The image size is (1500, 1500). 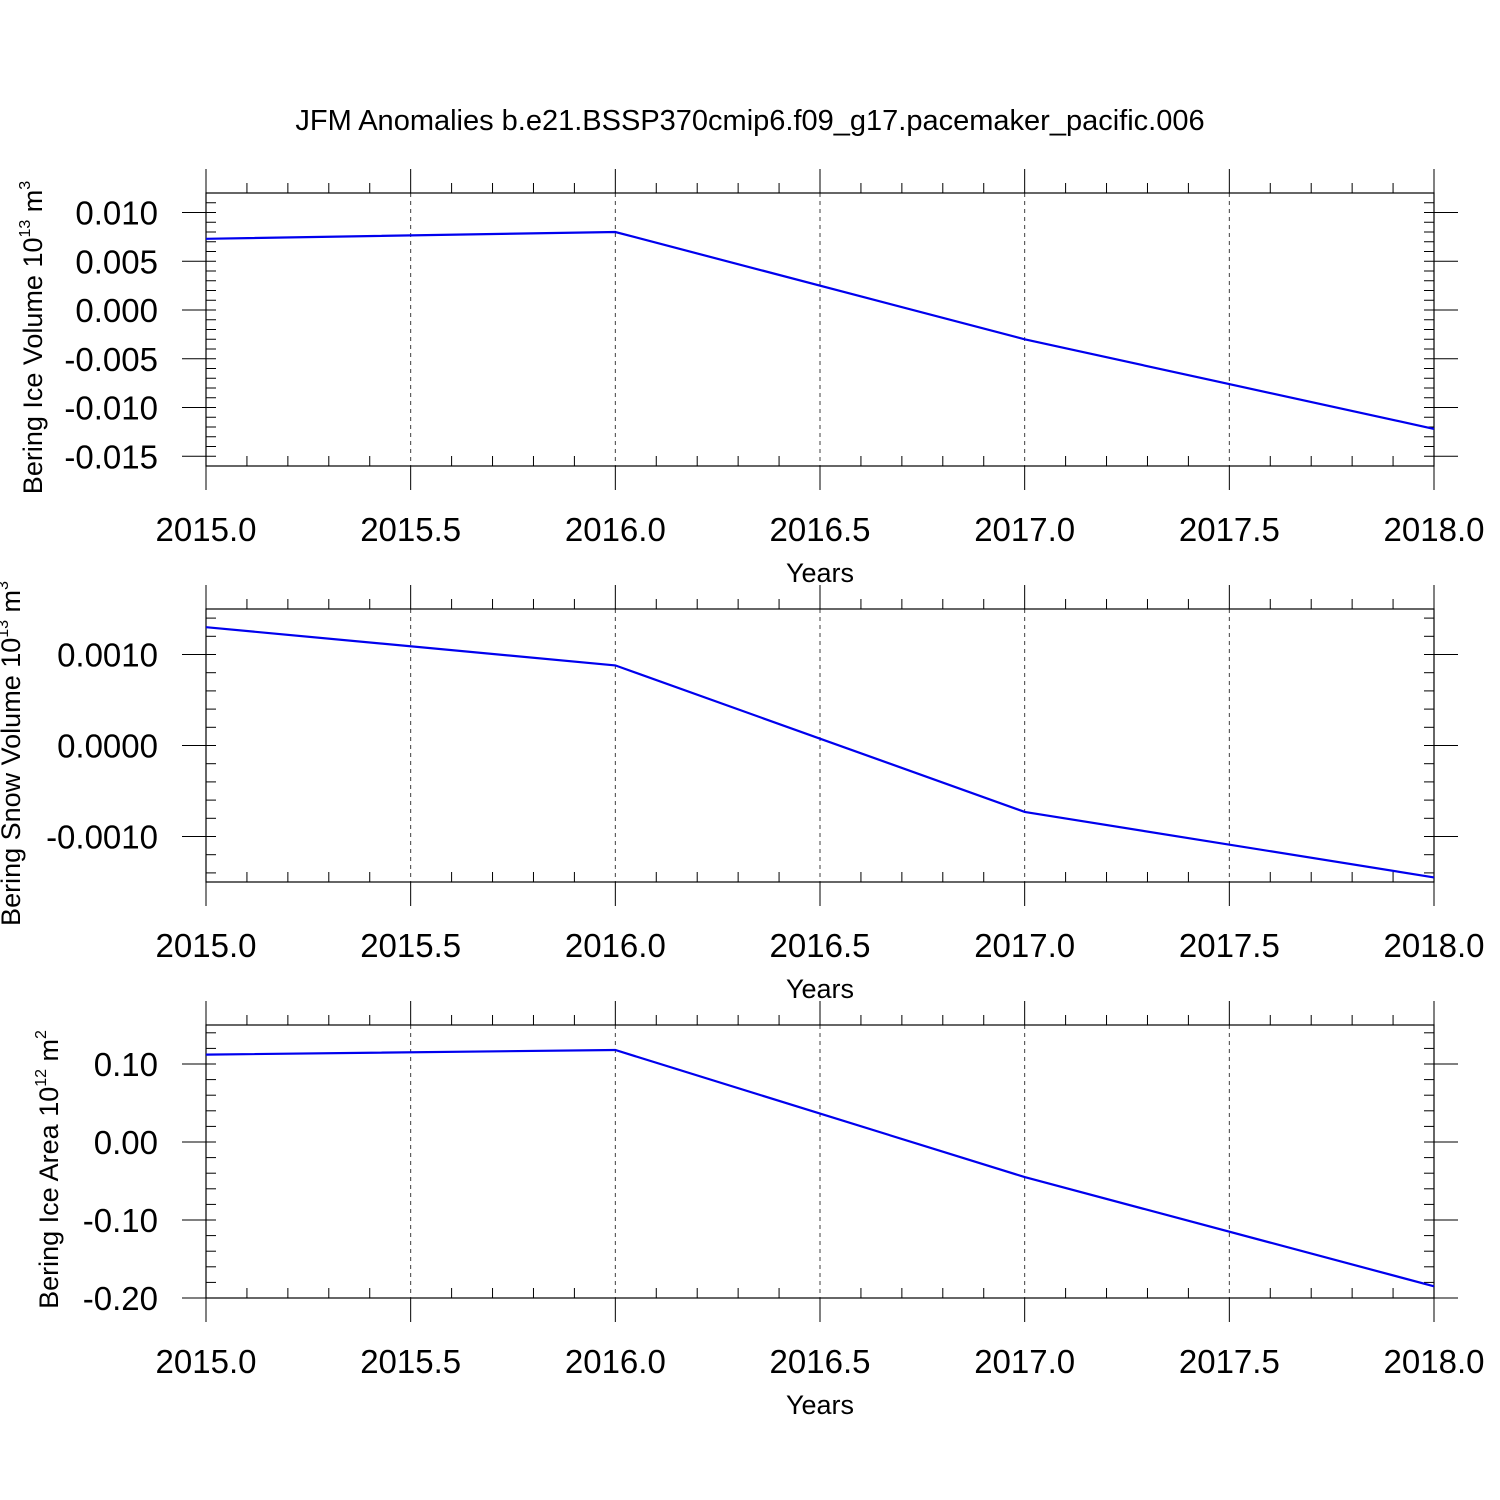 I want to click on y-tick-label: -0.015, so click(x=111, y=456).